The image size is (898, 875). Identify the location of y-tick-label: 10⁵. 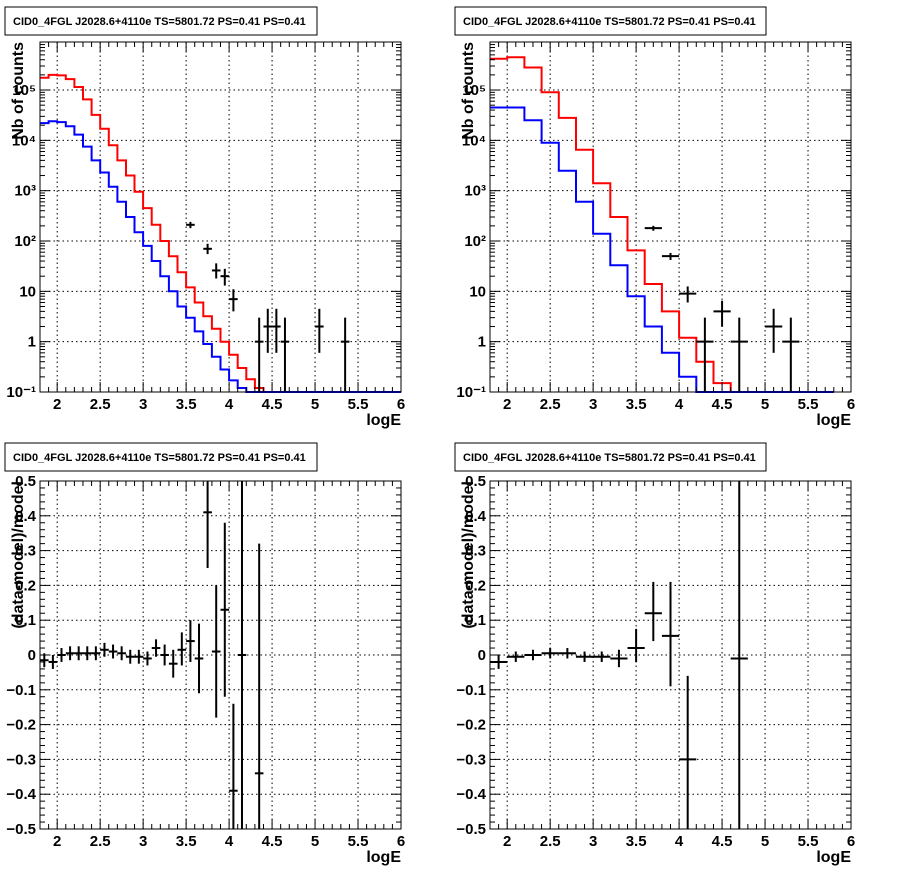
(474, 90).